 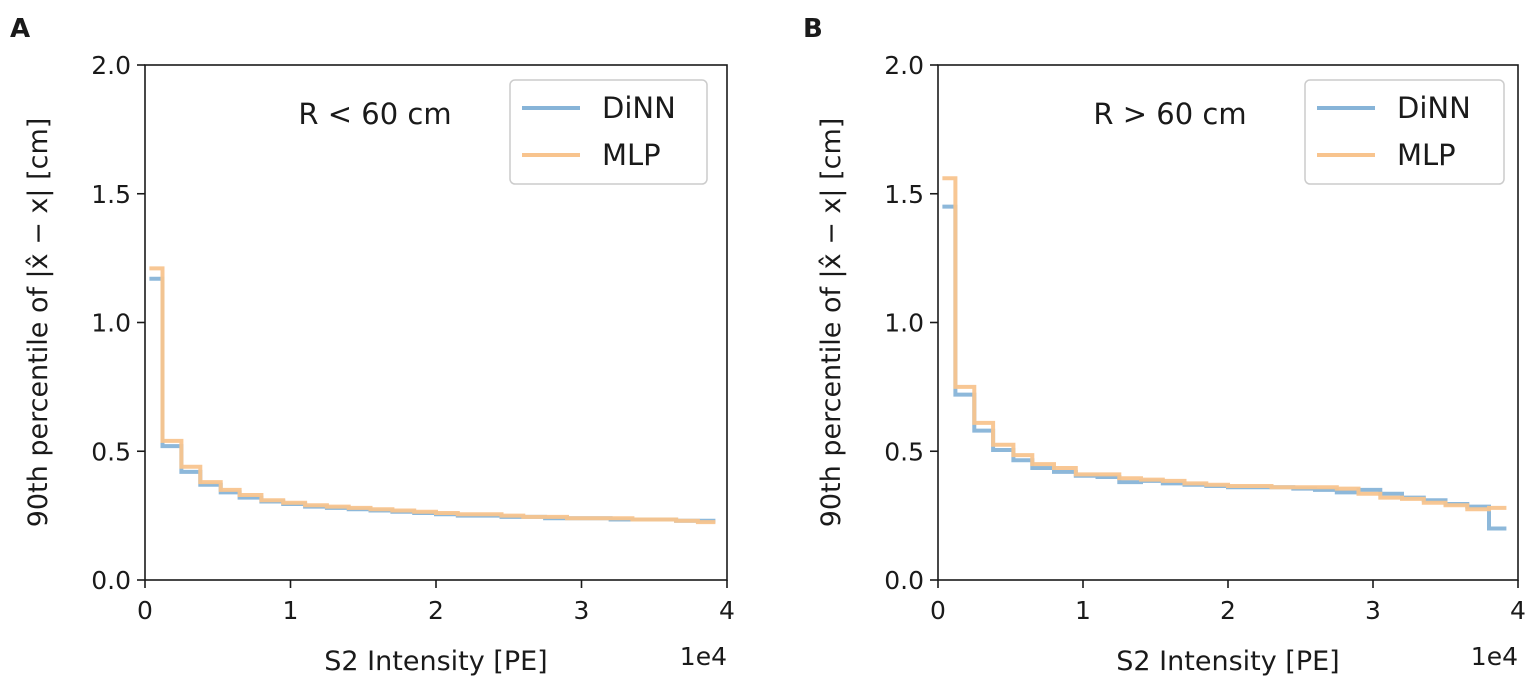 What do you see at coordinates (727, 610) in the screenshot?
I see `panel-a-x-tick-label: 4` at bounding box center [727, 610].